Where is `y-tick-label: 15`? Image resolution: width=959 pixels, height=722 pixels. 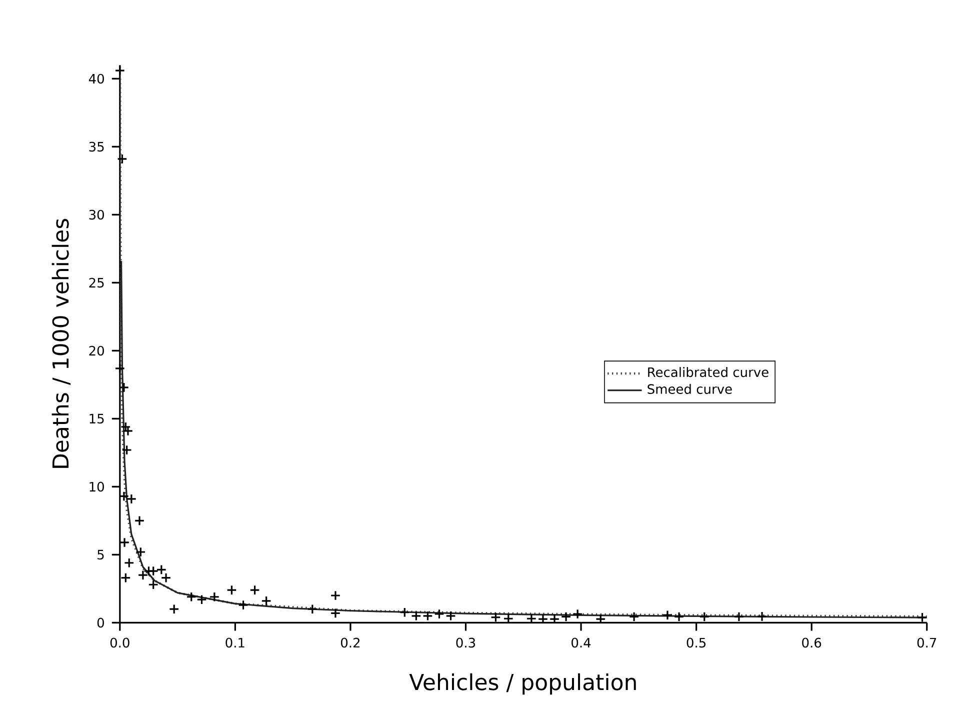
y-tick-label: 15 is located at coordinates (97, 419).